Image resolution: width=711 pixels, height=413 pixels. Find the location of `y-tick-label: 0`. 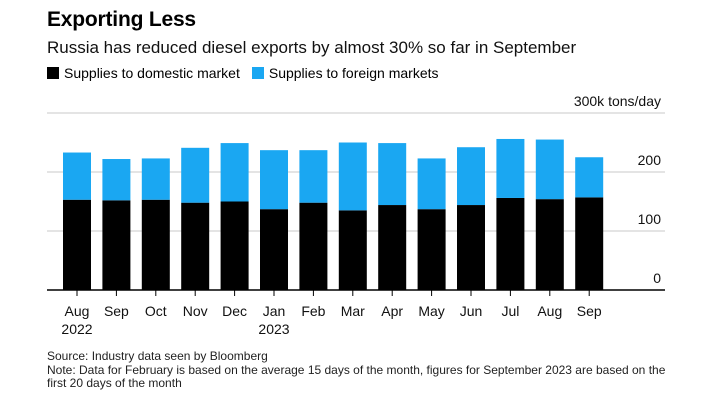

y-tick-label: 0 is located at coordinates (657, 278).